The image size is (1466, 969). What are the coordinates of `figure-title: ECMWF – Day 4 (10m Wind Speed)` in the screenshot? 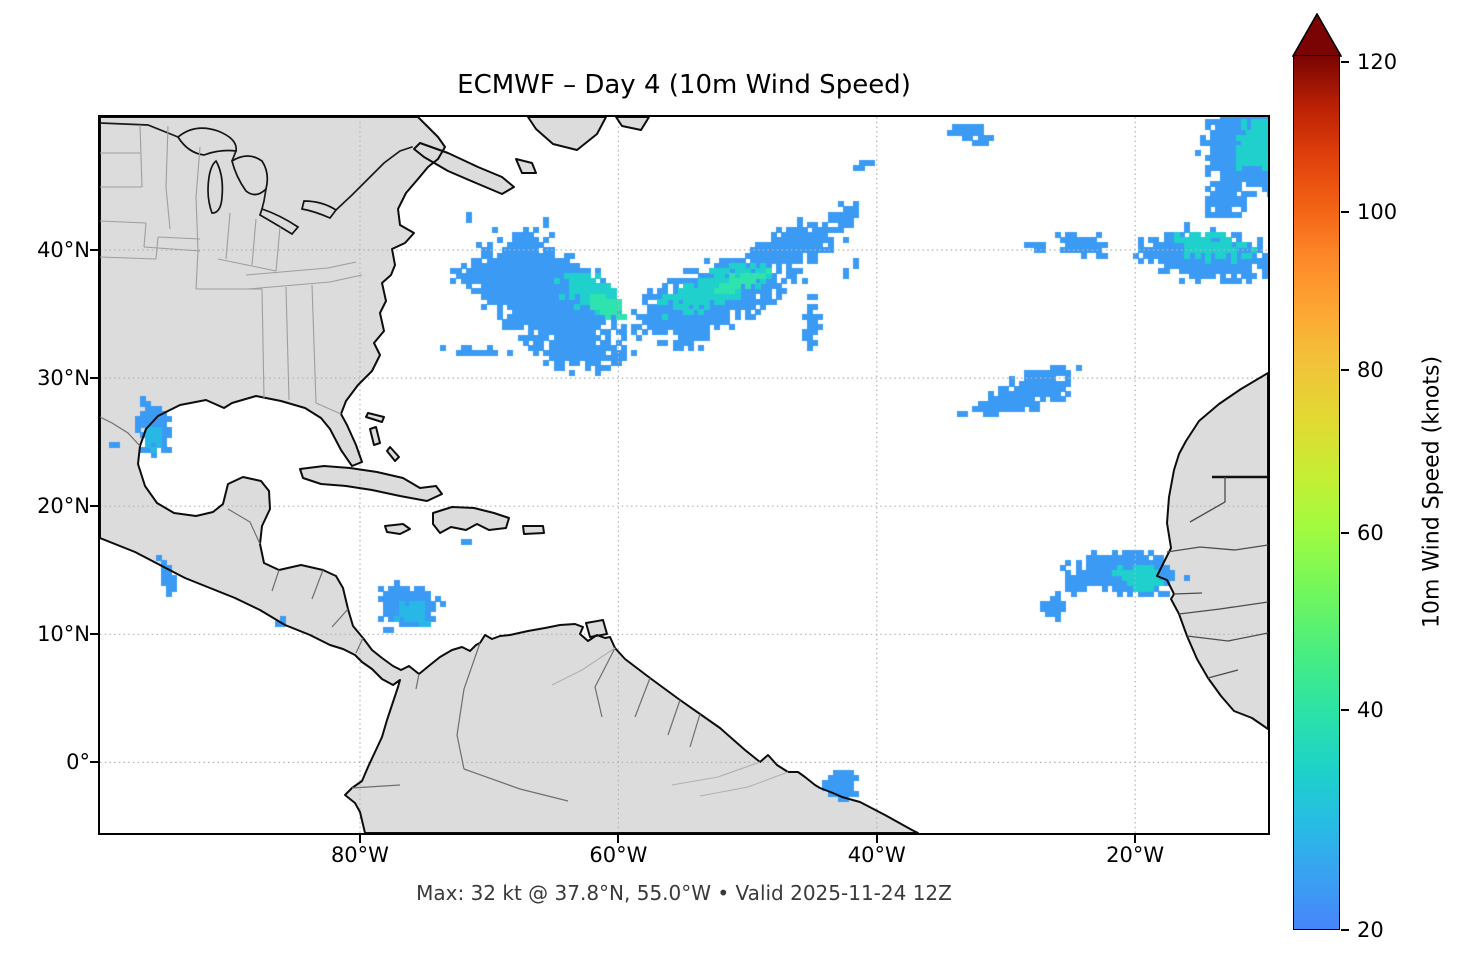 It's located at (684, 85).